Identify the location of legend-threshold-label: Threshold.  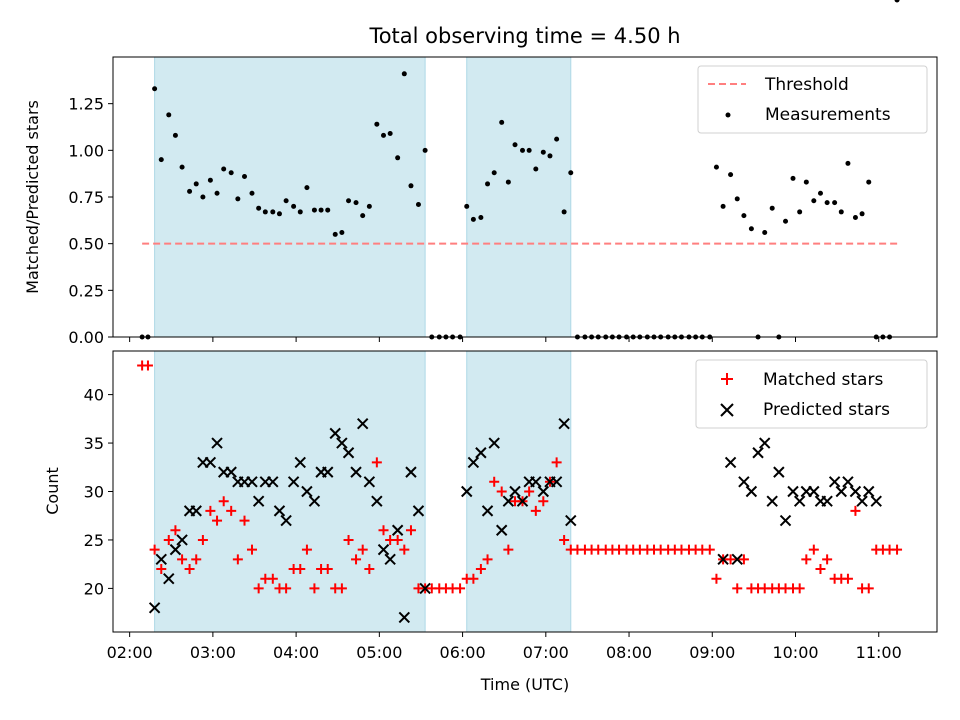
(806, 85).